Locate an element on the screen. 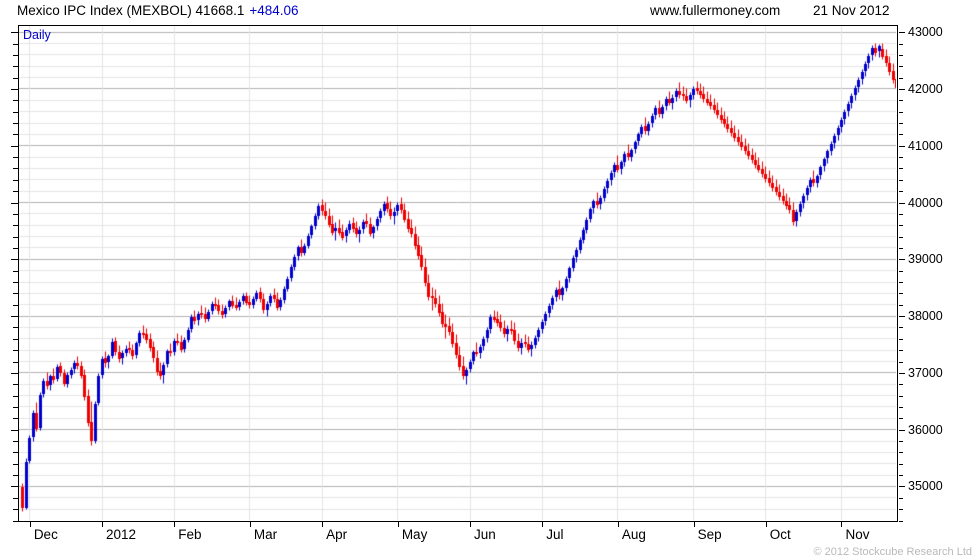 The height and width of the screenshot is (560, 980). x-axis-label: Jul is located at coordinates (555, 534).